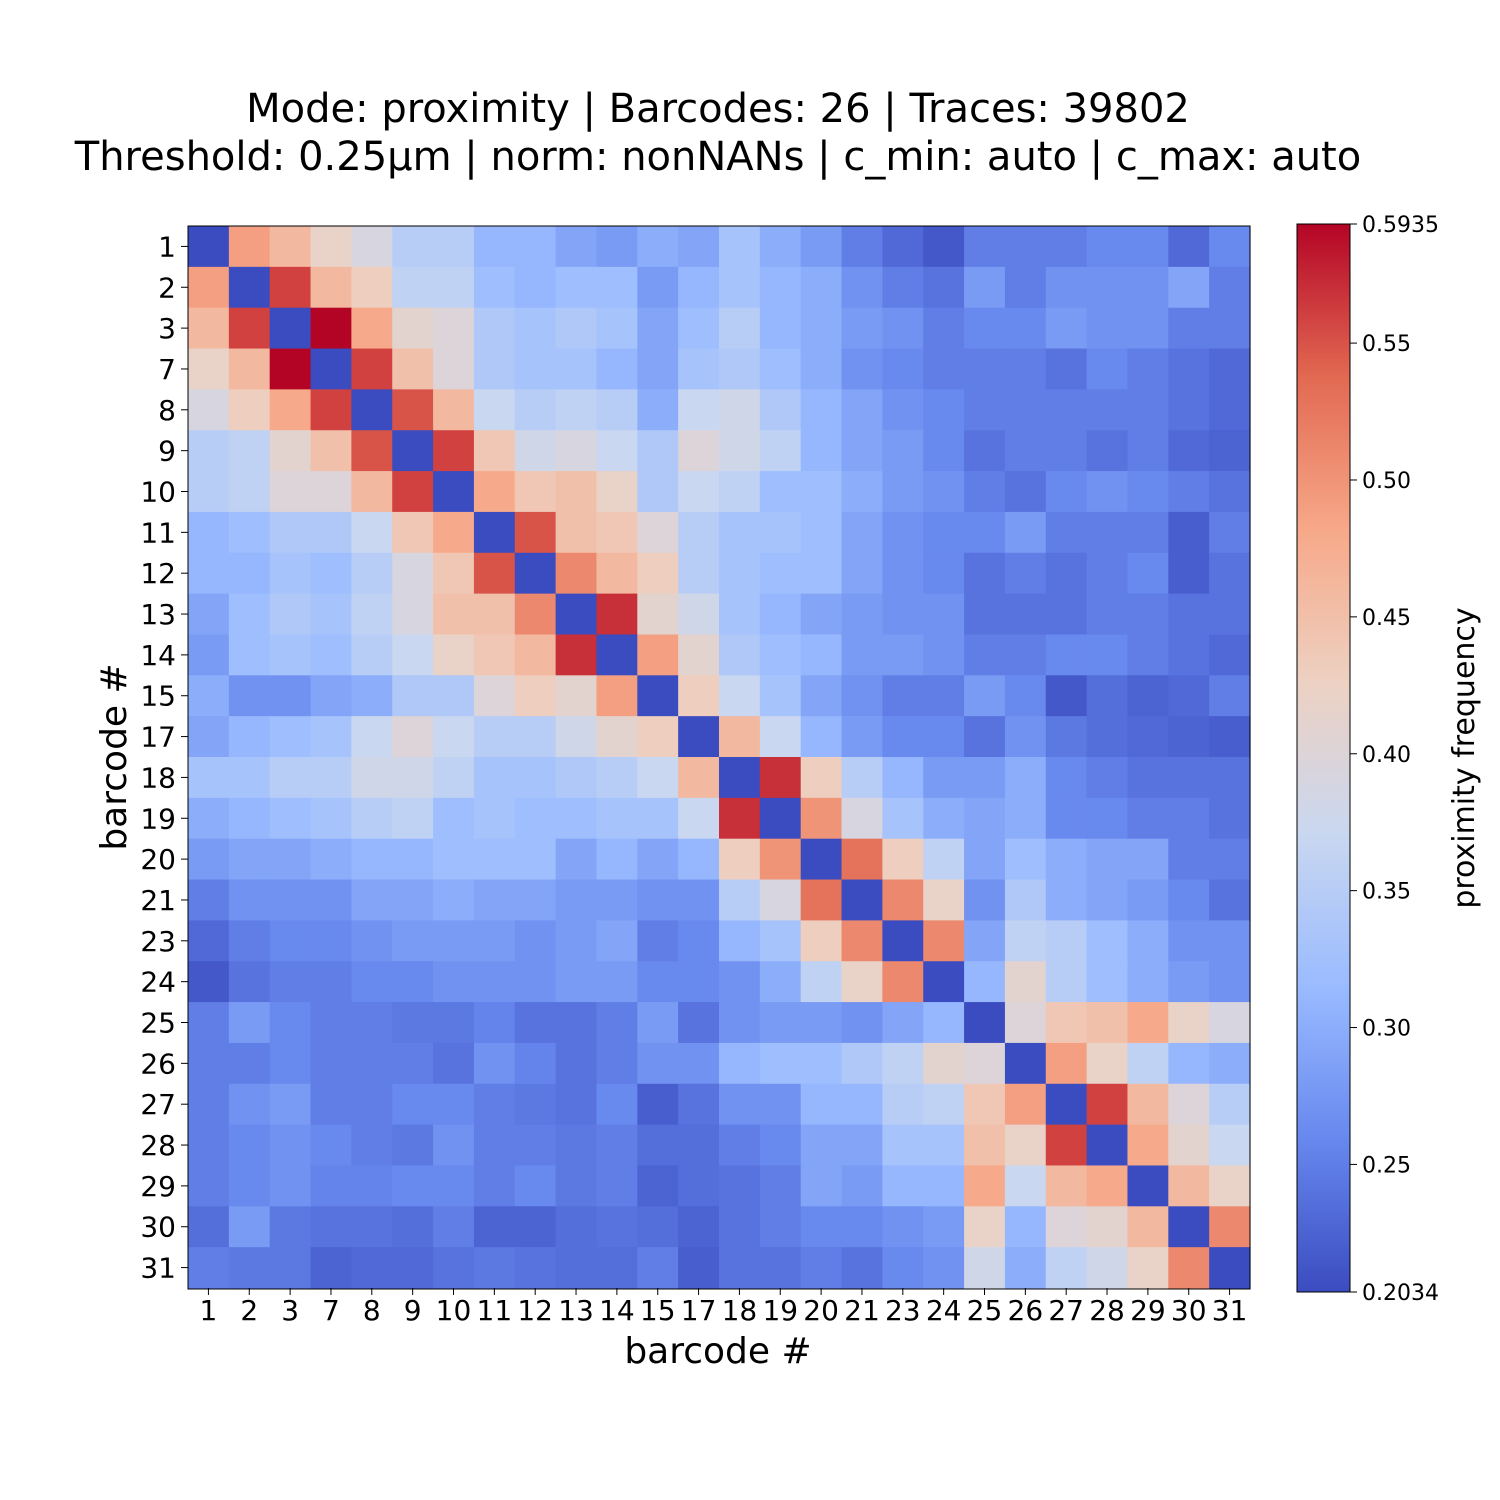  I want to click on x-tick-label: 14, so click(617, 1310).